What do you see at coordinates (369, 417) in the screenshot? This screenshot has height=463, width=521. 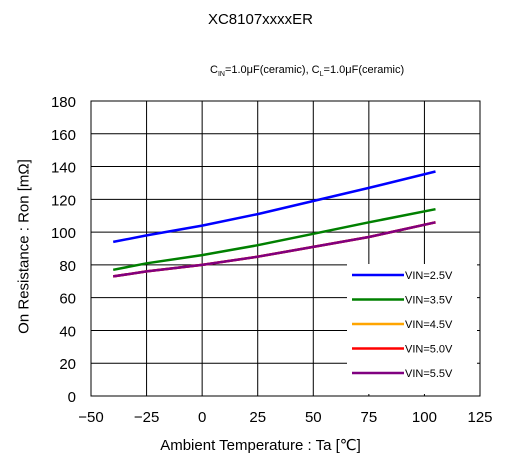 I see `x-tick-label: 75` at bounding box center [369, 417].